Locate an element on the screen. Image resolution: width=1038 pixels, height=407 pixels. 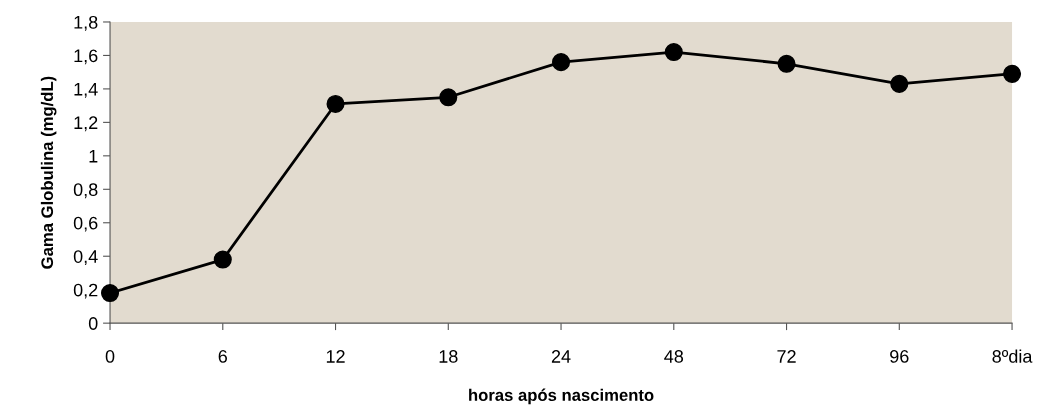
y-tick-label: 1,8 is located at coordinates (86, 23).